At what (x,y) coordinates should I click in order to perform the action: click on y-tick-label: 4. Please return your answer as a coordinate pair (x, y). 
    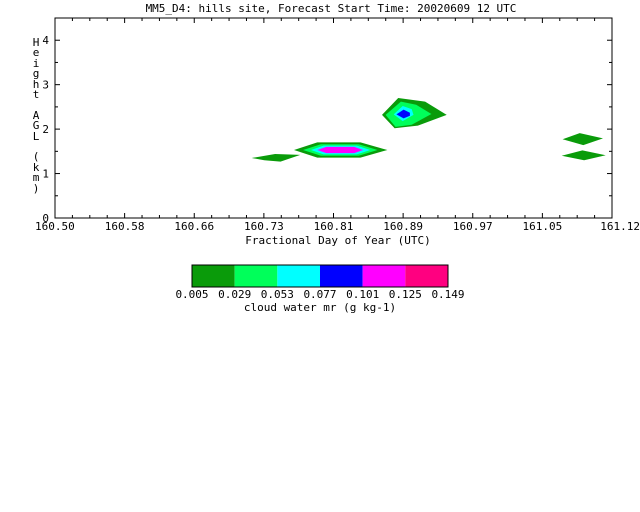
    Looking at the image, I should click on (45, 40).